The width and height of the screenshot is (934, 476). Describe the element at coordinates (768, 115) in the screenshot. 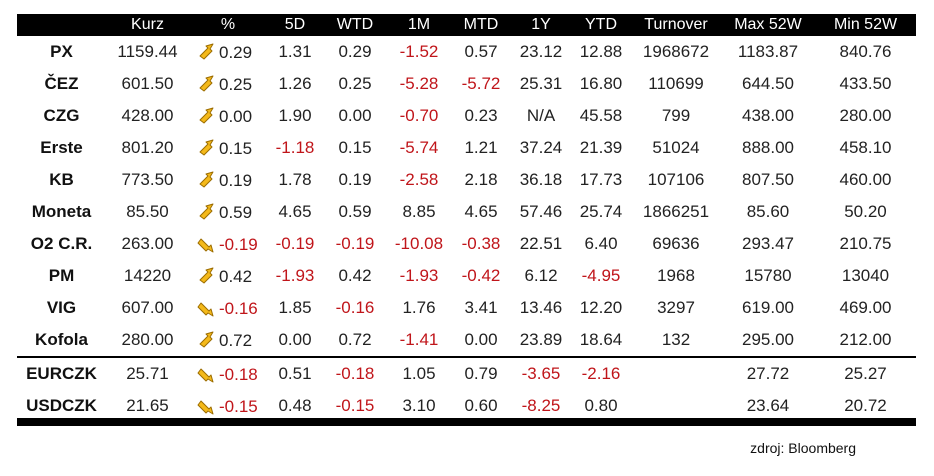

I see `cell-max52w: 438.00` at that location.